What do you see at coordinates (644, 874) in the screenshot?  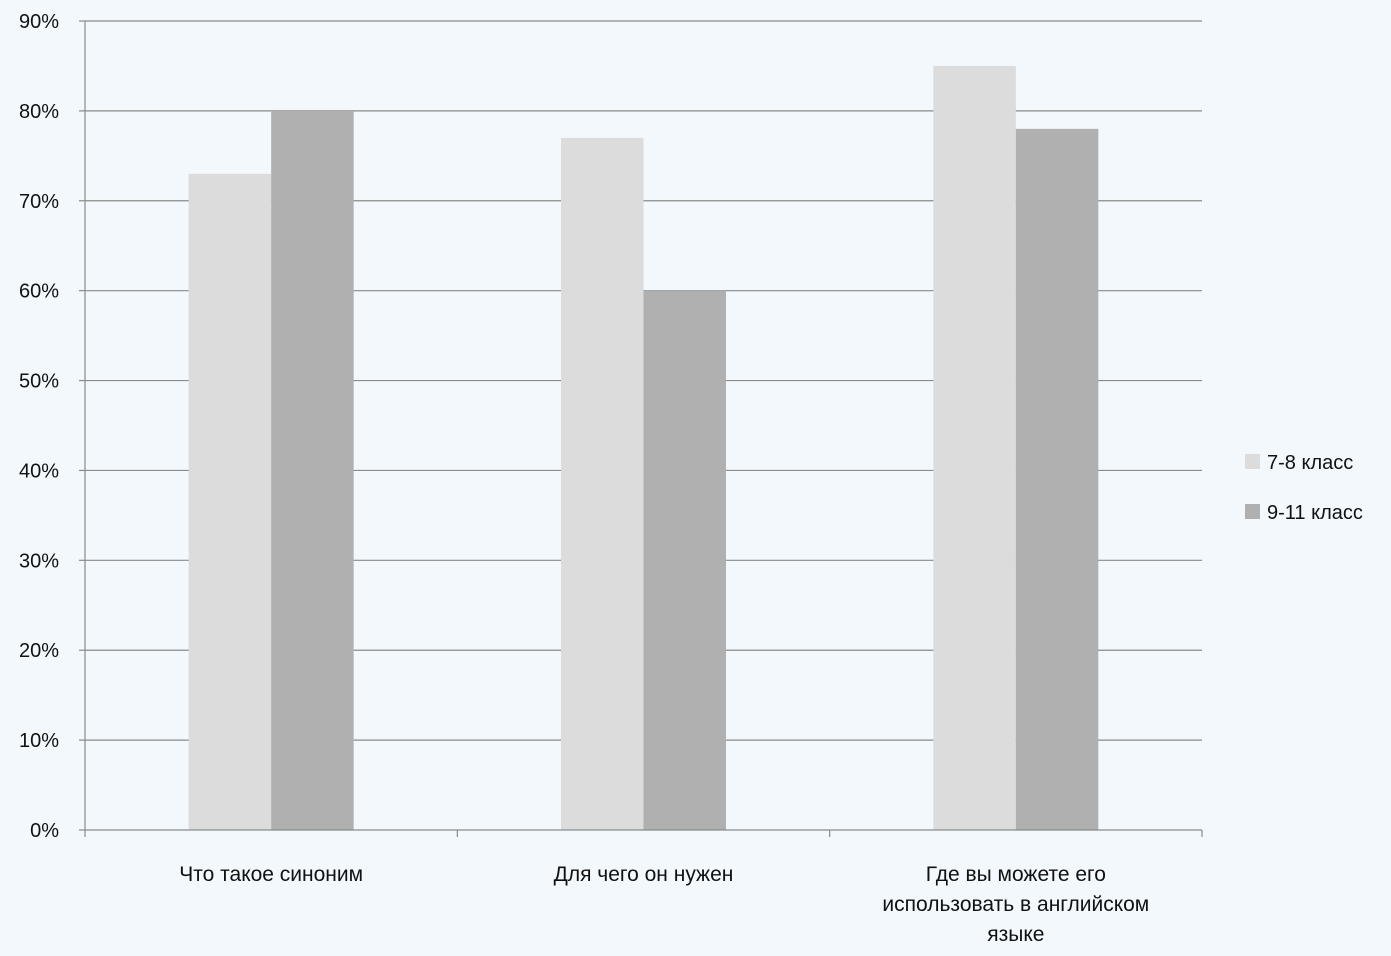 I see `x-tick-label: Для чего он нужен` at bounding box center [644, 874].